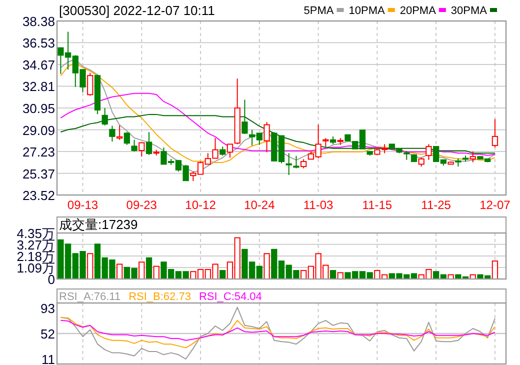 Image resolution: width=520 pixels, height=365 pixels. Describe the element at coordinates (200, 205) in the screenshot. I see `x-tick-label: 10-12` at that location.